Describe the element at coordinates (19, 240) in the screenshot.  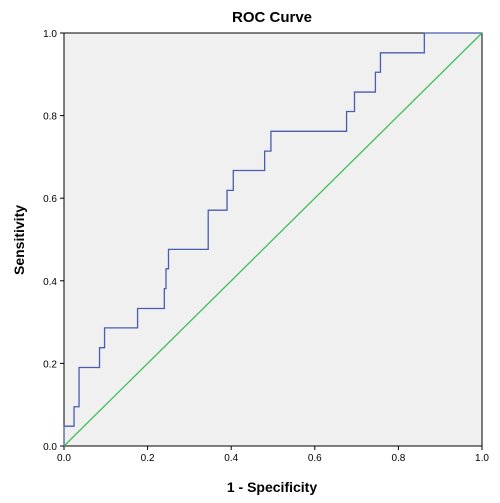
I see `y-axis-label: Sensitivity` at that location.